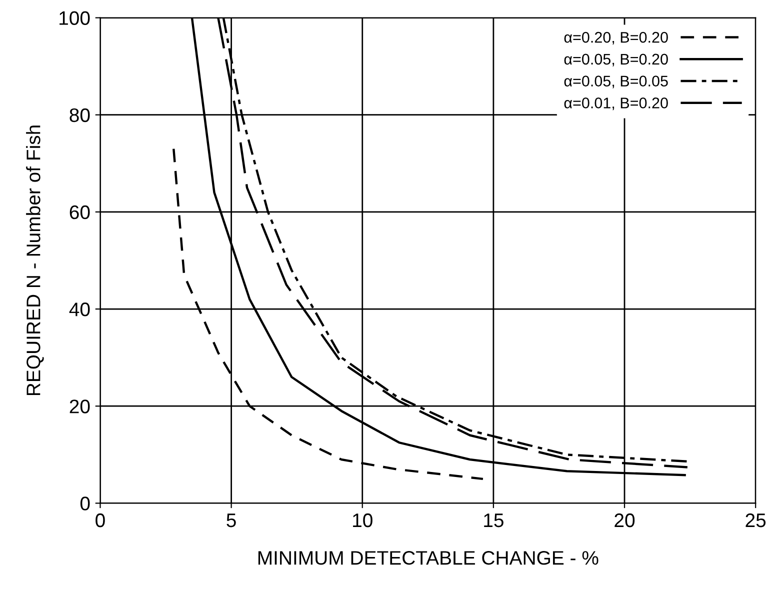 Image resolution: width=771 pixels, height=592 pixels. What do you see at coordinates (85, 503) in the screenshot?
I see `y-tick-label: 0` at bounding box center [85, 503].